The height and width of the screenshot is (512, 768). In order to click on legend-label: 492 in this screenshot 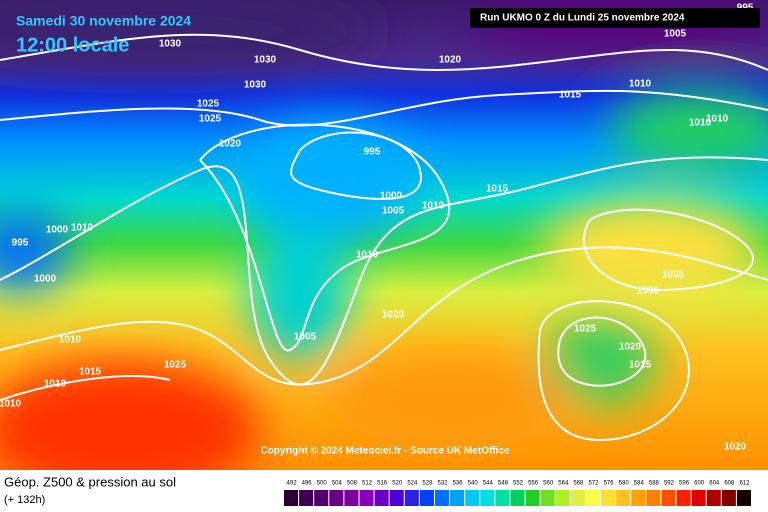, I will do `click(292, 484)`.